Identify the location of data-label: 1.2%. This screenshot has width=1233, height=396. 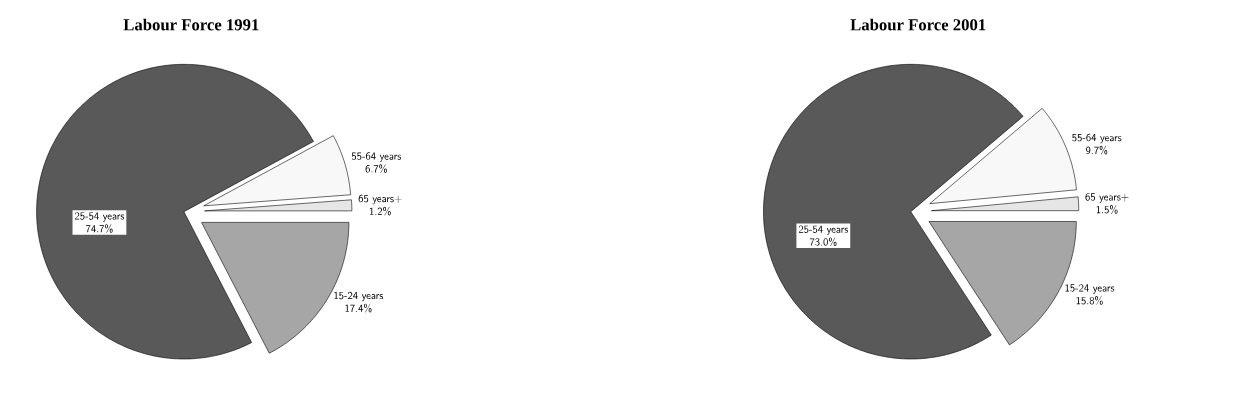
(380, 211).